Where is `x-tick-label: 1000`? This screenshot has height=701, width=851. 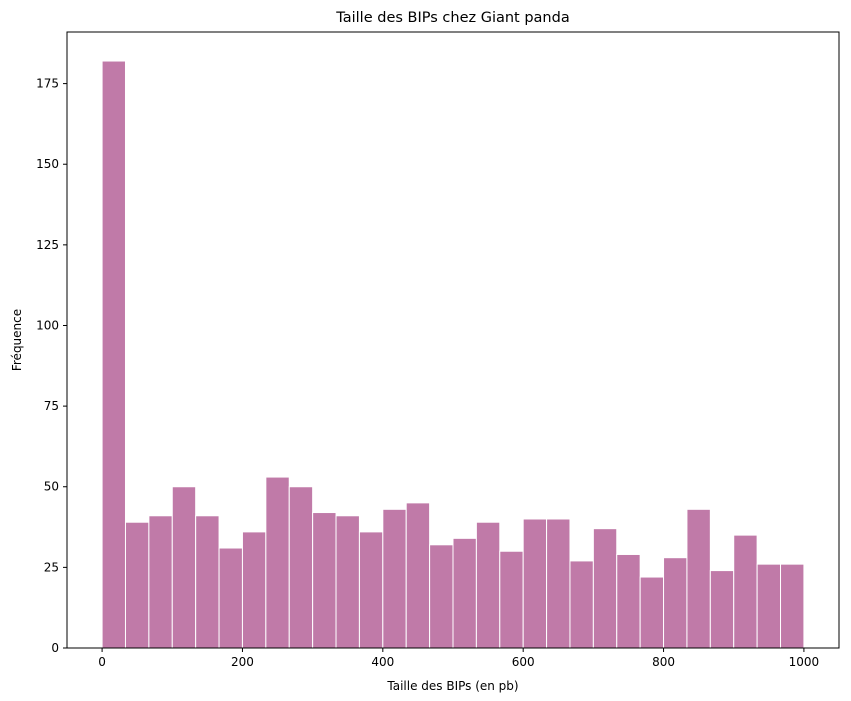 x-tick-label: 1000 is located at coordinates (804, 662).